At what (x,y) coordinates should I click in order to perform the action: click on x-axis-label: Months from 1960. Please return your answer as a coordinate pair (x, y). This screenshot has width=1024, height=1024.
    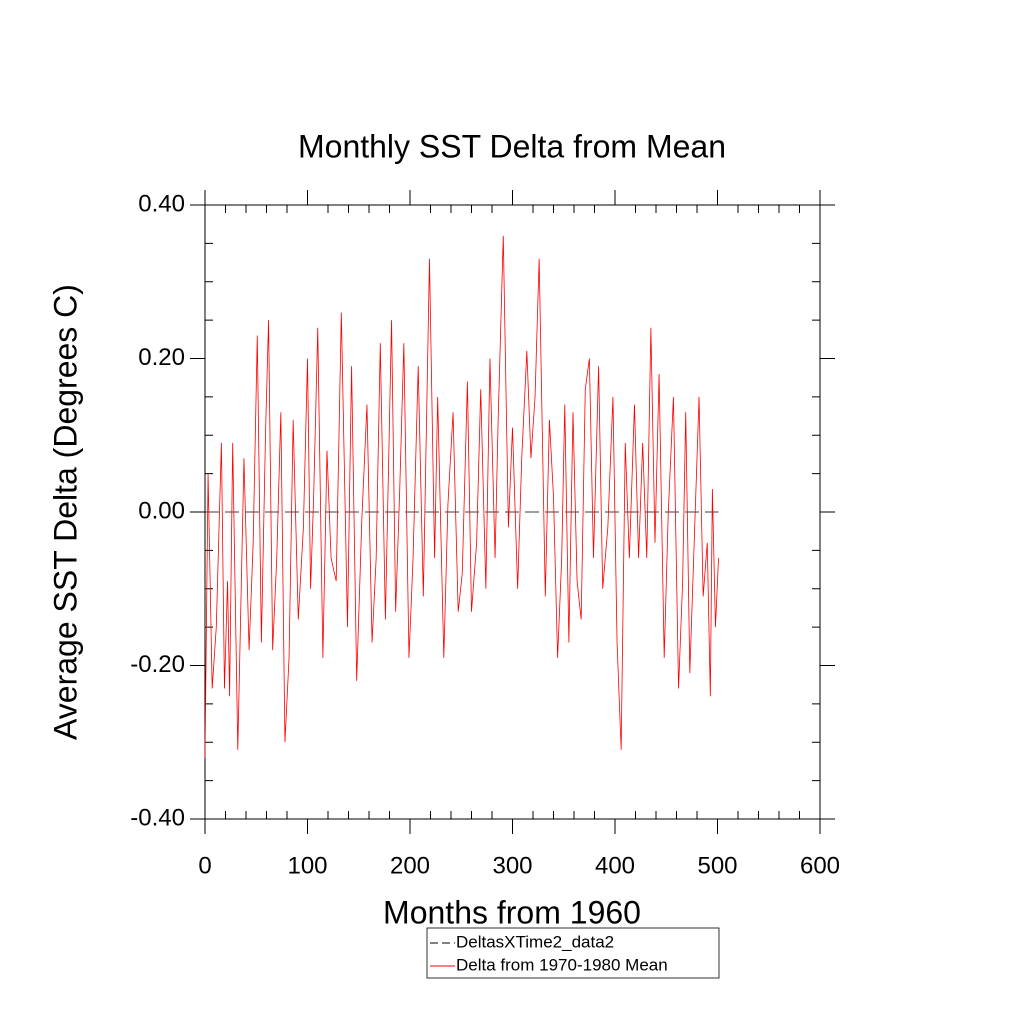
    Looking at the image, I should click on (512, 912).